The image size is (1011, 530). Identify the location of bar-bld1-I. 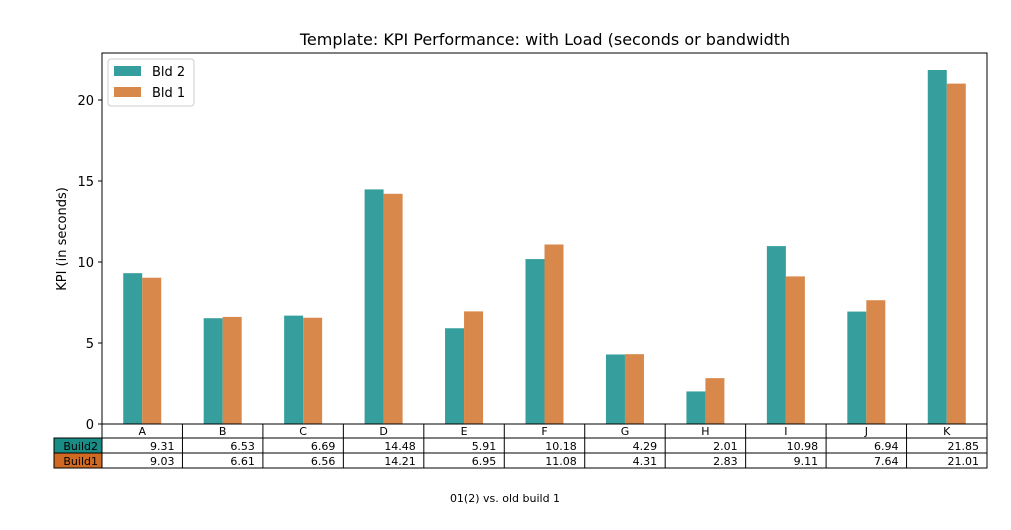
(795, 350).